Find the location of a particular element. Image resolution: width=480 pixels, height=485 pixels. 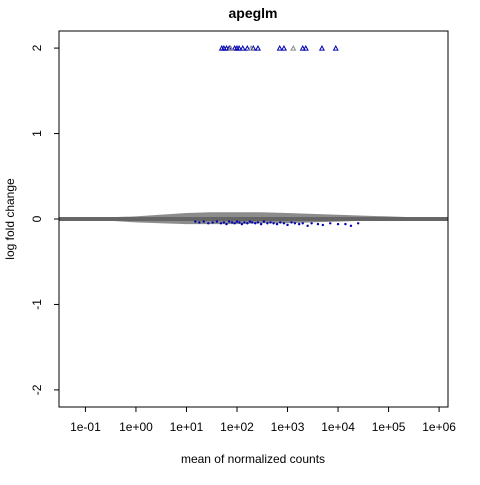

x-tick-label: 1e+01 is located at coordinates (187, 427).